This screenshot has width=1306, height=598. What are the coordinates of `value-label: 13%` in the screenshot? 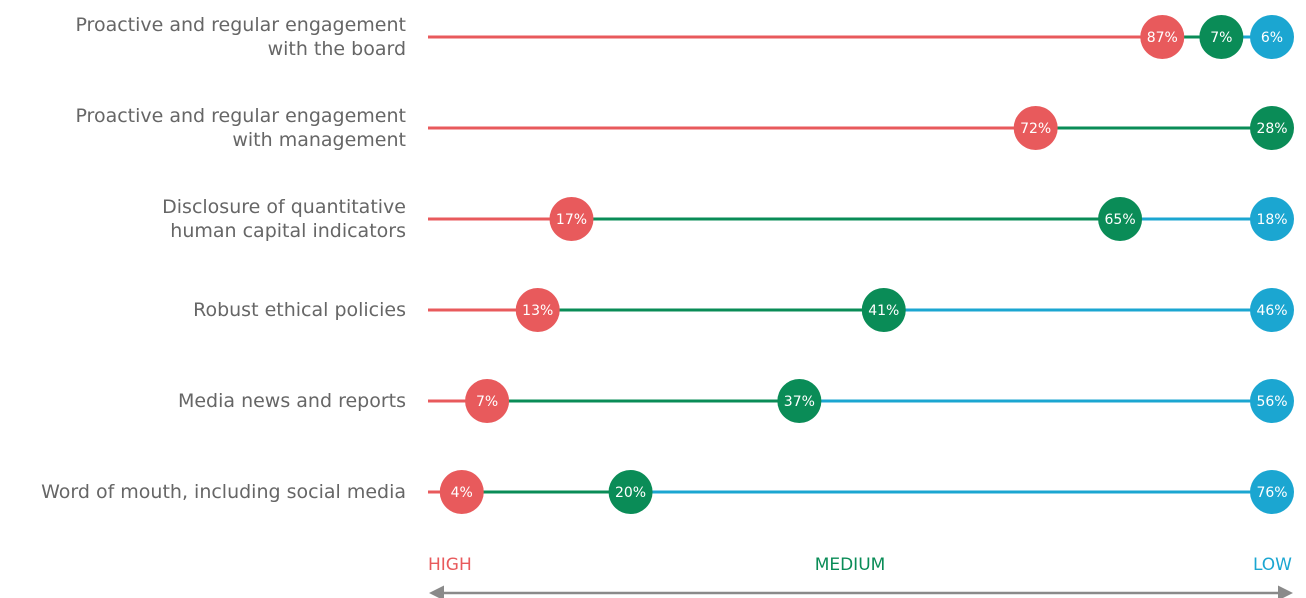 It's located at (537, 311).